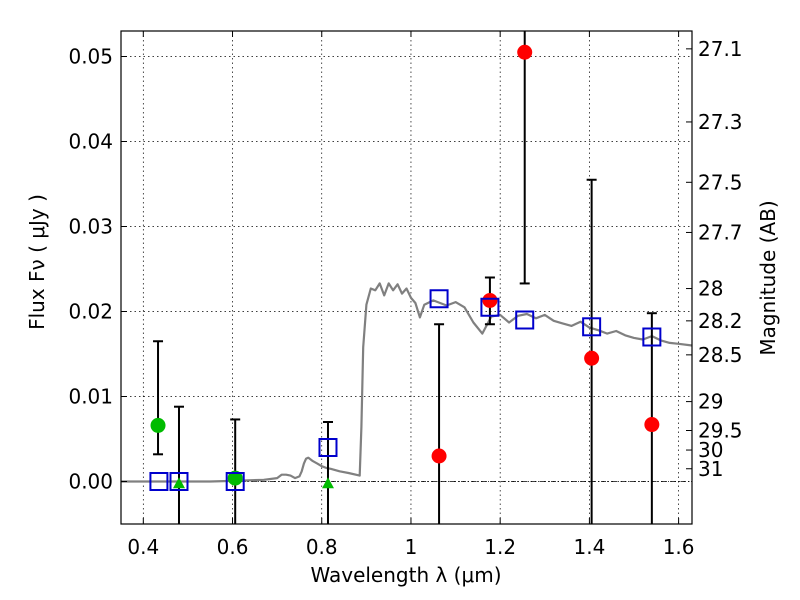 Image resolution: width=800 pixels, height=600 pixels. Describe the element at coordinates (37, 262) in the screenshot. I see `y-axis-label: Flux Fν ( μJy )` at that location.